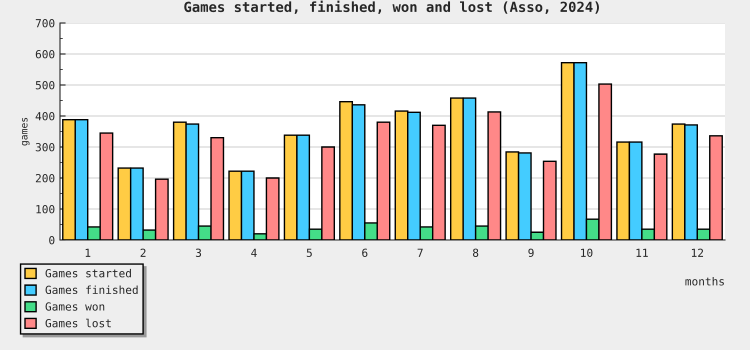 This screenshot has width=750, height=350. I want to click on x-tick-label: 7, so click(420, 252).